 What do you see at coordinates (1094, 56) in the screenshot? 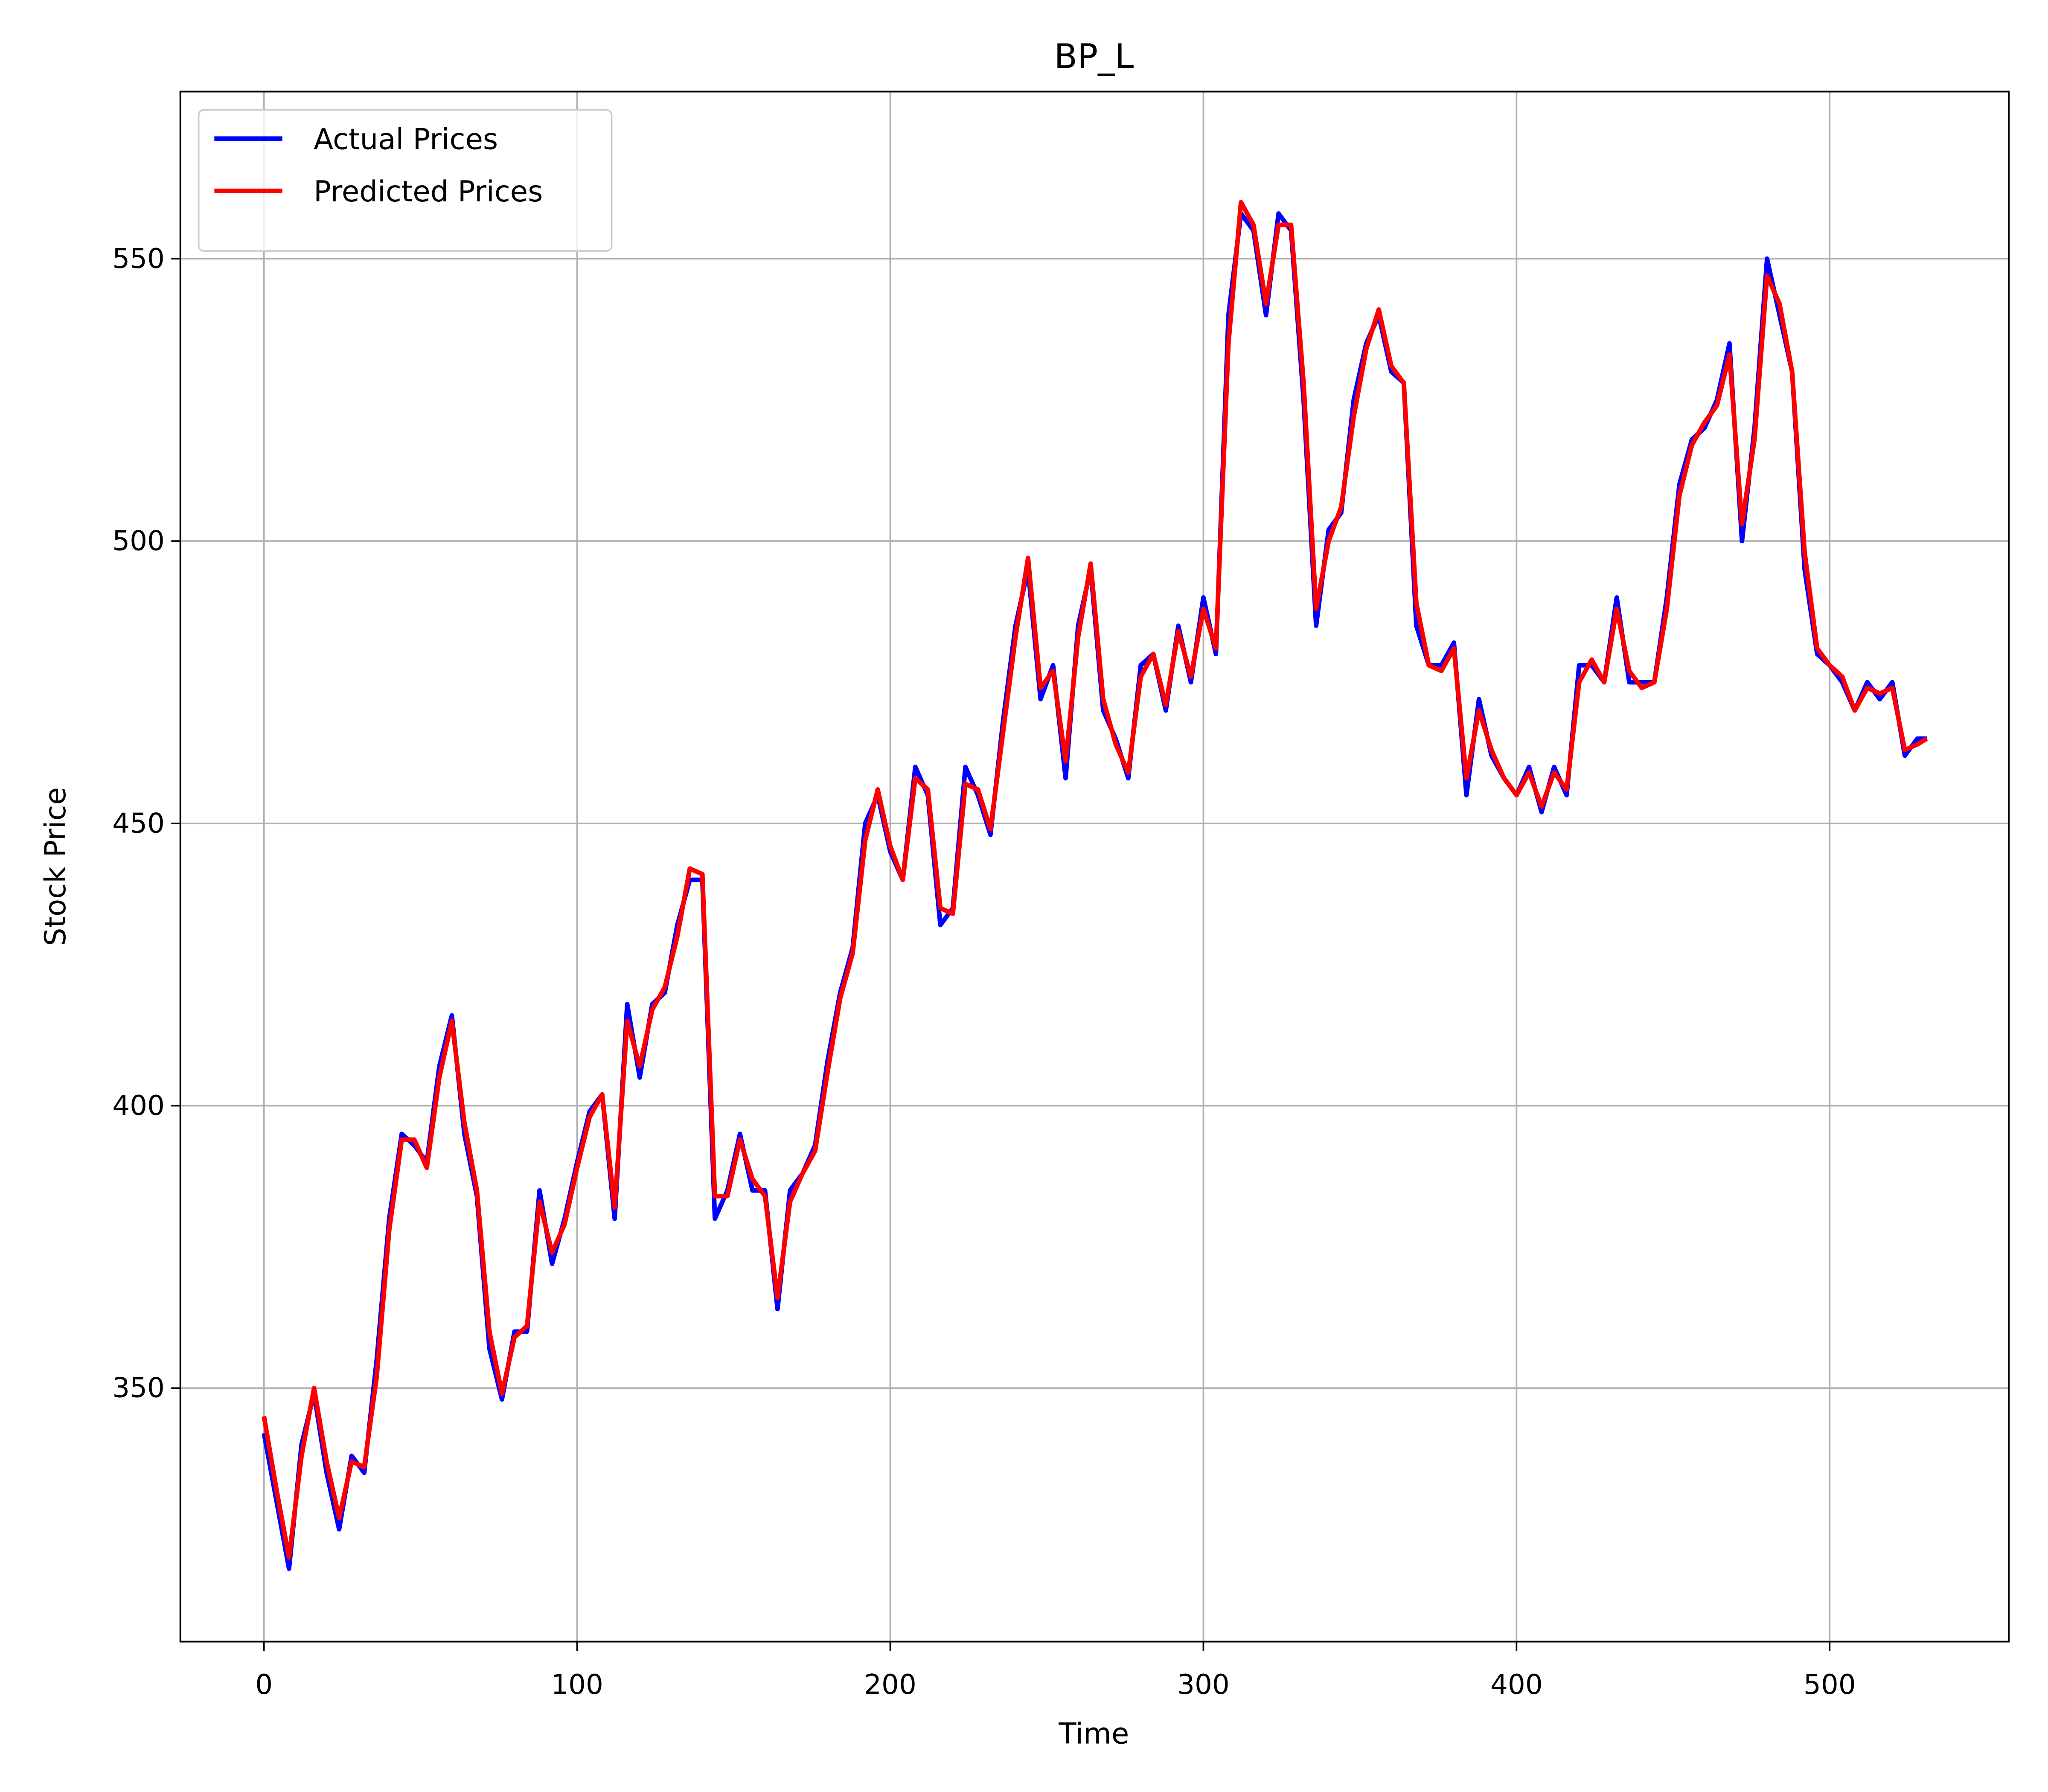
I see `chart-title: BP_L` at bounding box center [1094, 56].